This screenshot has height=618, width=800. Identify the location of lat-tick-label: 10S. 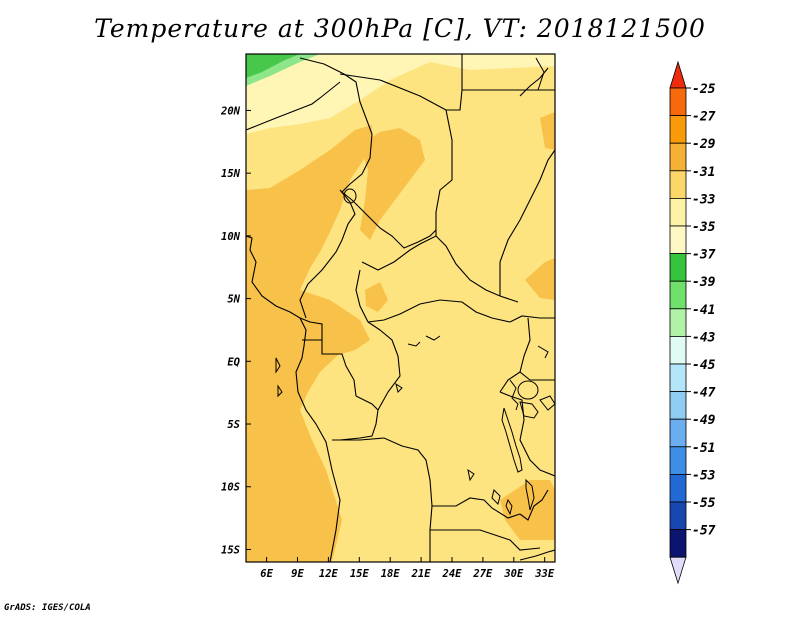
(230, 488).